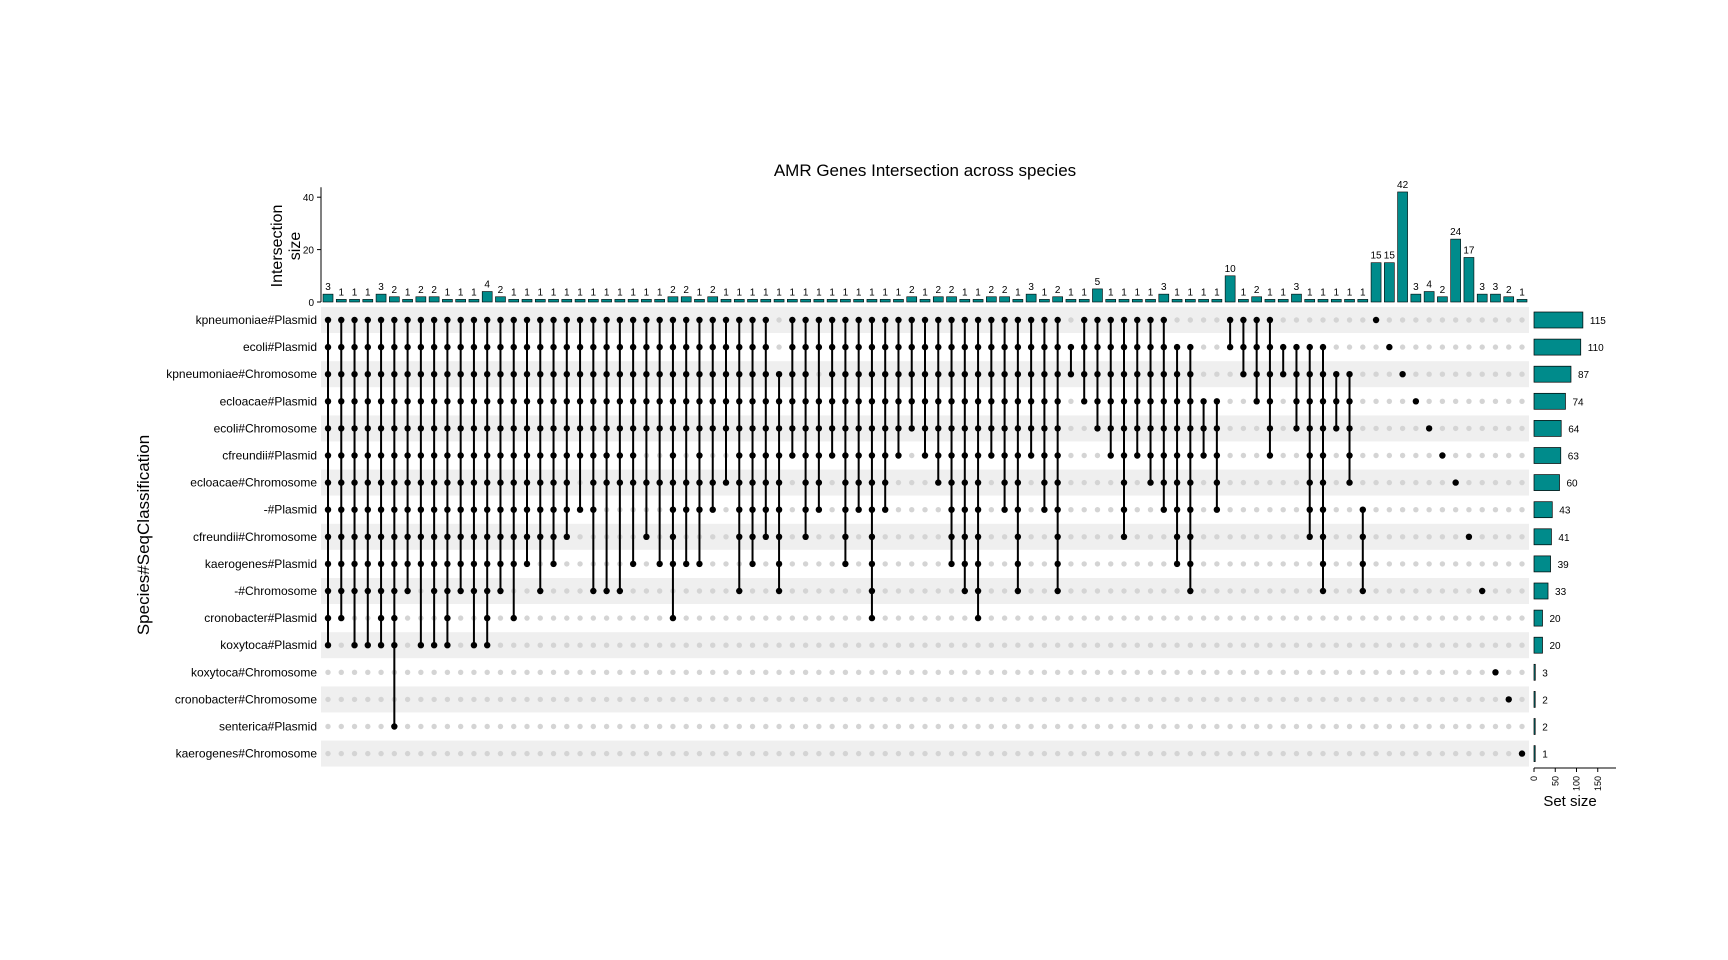 The width and height of the screenshot is (1728, 960). Describe the element at coordinates (1534, 778) in the screenshot. I see `set-size-axis-tick-label: 0` at that location.